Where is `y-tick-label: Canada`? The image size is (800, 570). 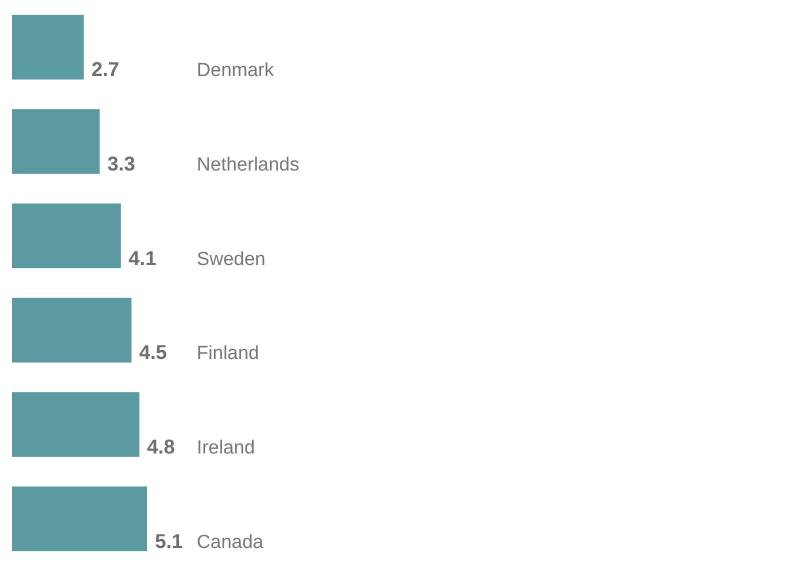 y-tick-label: Canada is located at coordinates (230, 542).